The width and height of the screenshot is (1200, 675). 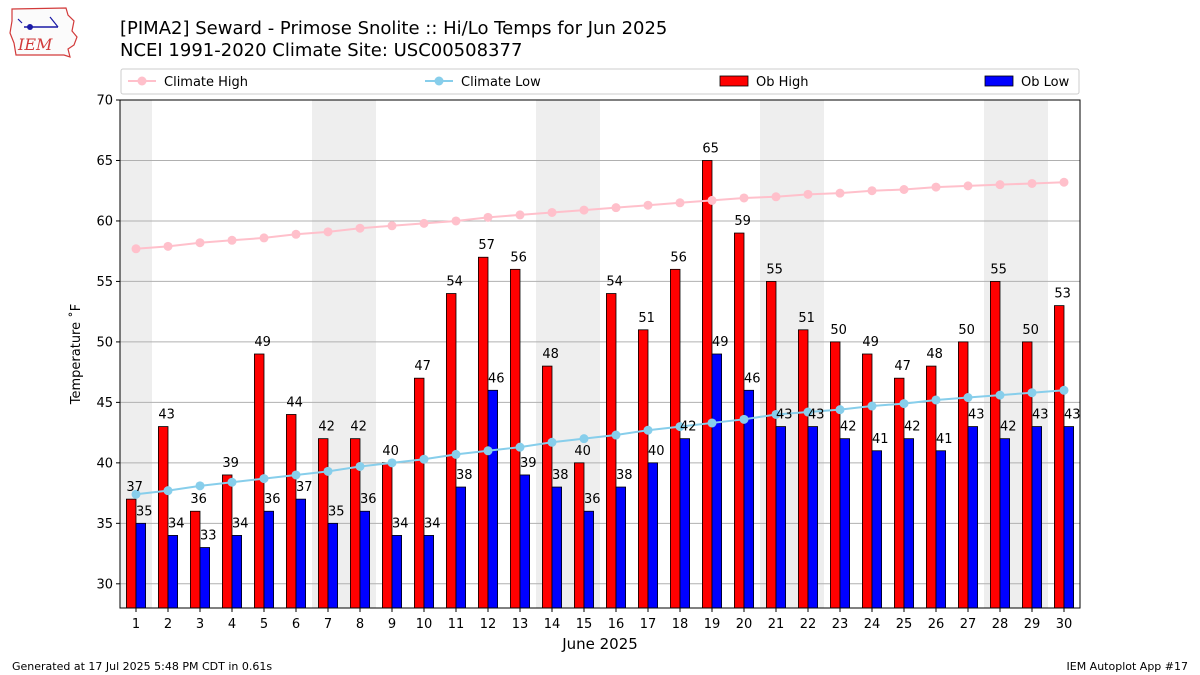 I want to click on ob-low-label-day-17: 40, so click(x=656, y=451).